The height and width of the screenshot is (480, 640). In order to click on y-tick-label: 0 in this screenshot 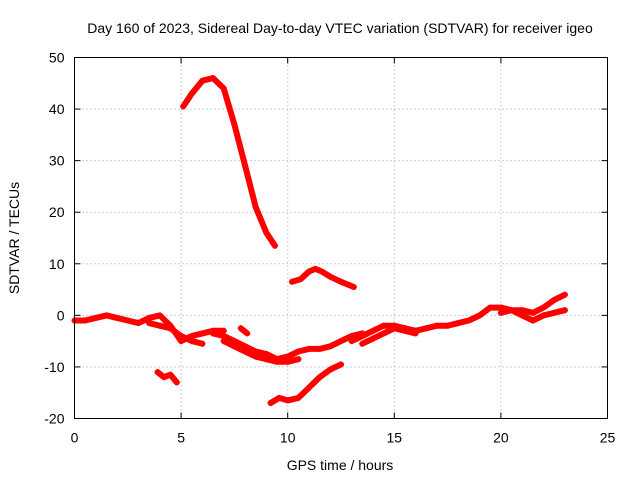, I will do `click(61, 315)`.